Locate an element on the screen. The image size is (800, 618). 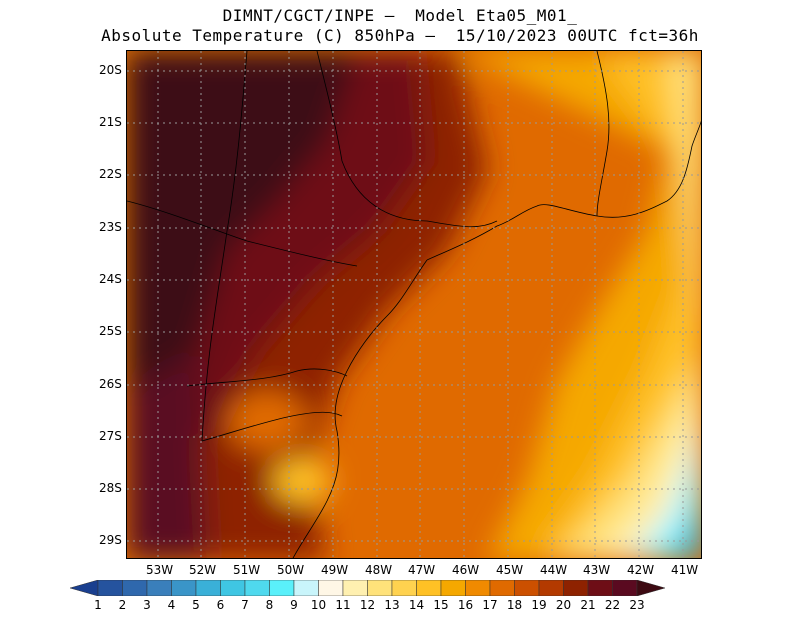
colorbar-label: 23 is located at coordinates (637, 605).